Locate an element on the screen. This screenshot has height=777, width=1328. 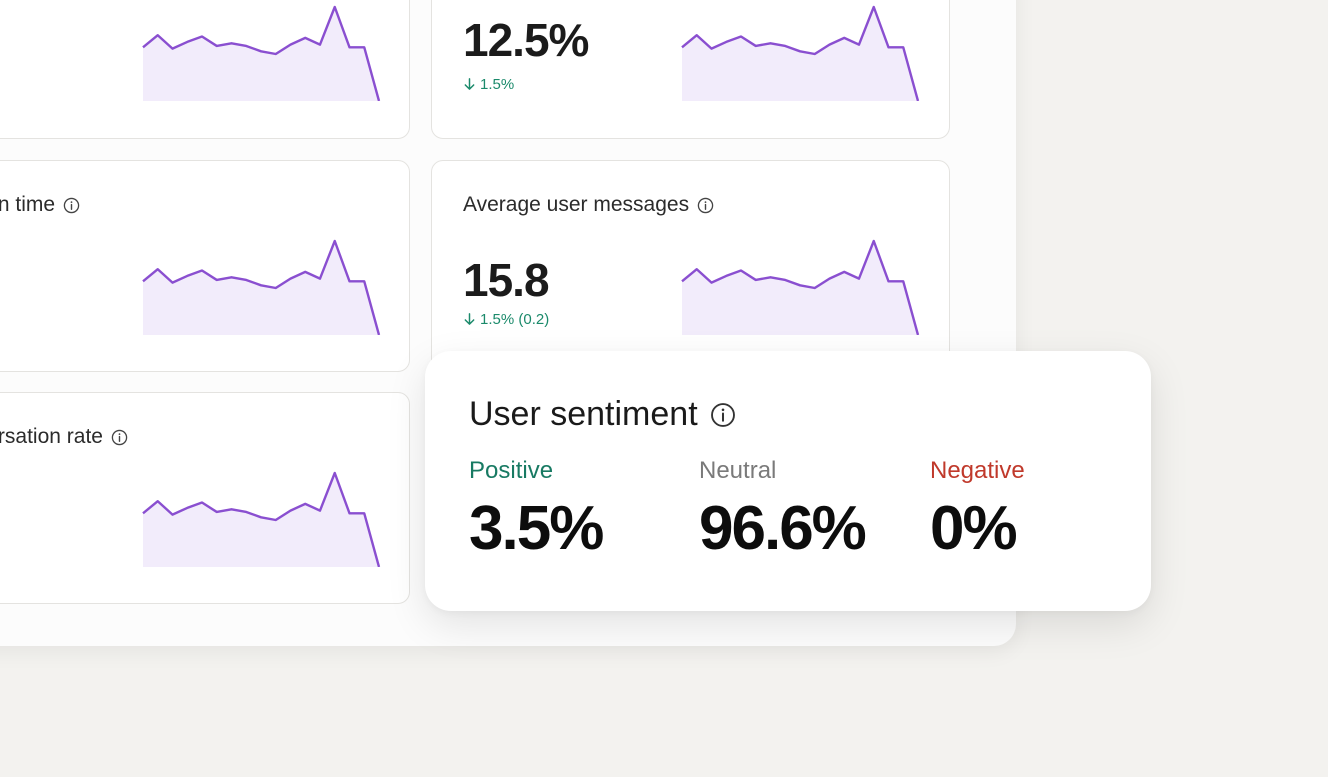
metric-card-average-user-messages: Average user messages 15.8 1.5% (0.2) is located at coordinates (690, 266).